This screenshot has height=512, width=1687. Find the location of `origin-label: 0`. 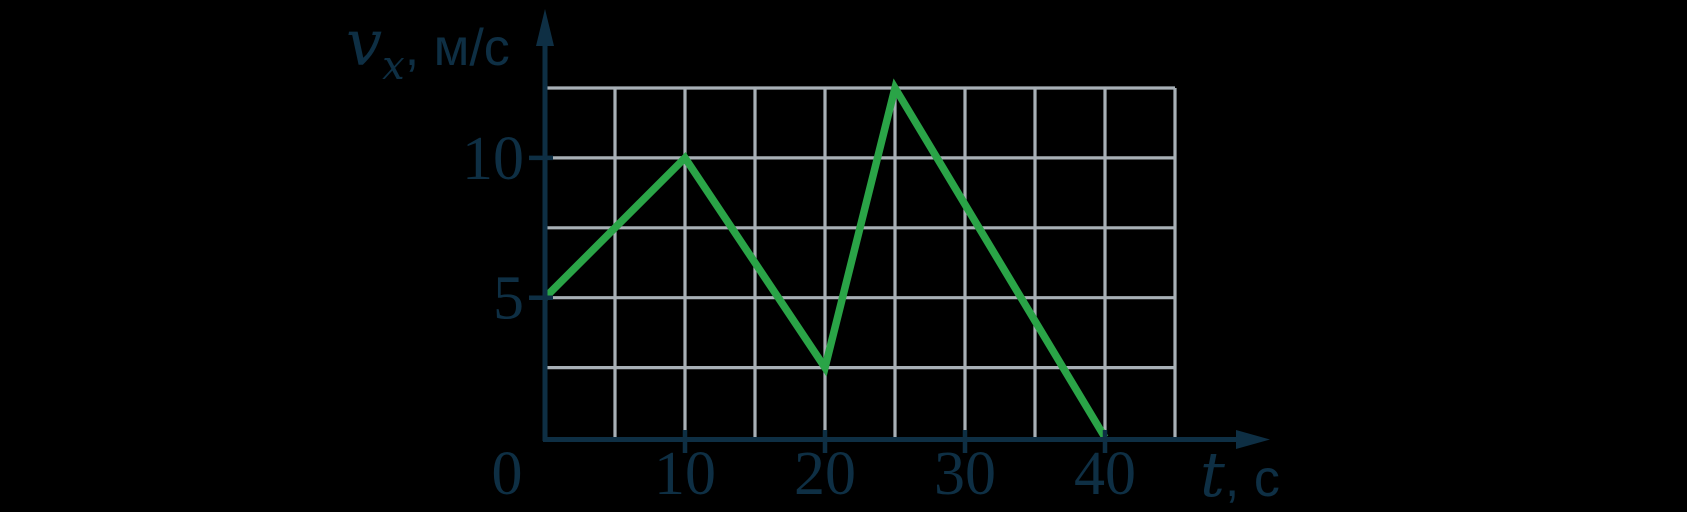

origin-label: 0 is located at coordinates (507, 474).